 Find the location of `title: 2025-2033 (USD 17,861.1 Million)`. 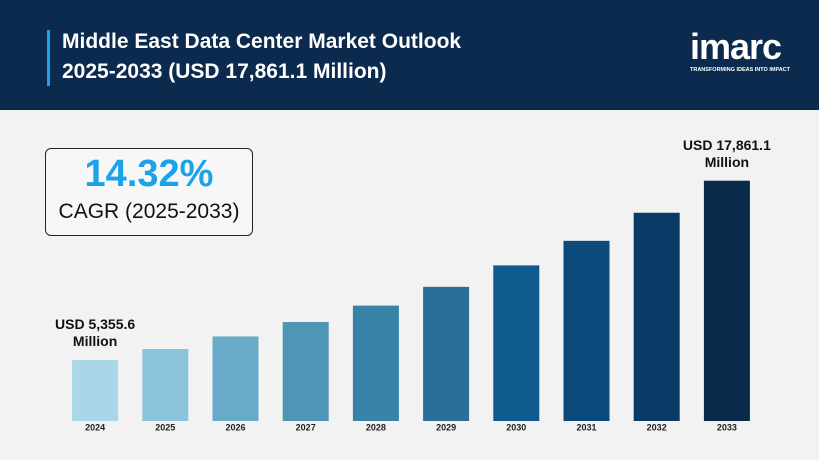

title: 2025-2033 (USD 17,861.1 Million) is located at coordinates (224, 71).